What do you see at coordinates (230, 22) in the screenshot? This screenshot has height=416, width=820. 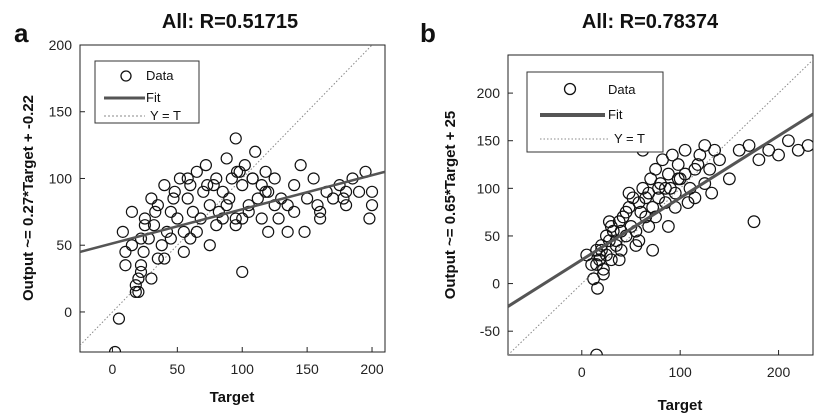 I see `chart-title-a: All: R=0.51715` at bounding box center [230, 22].